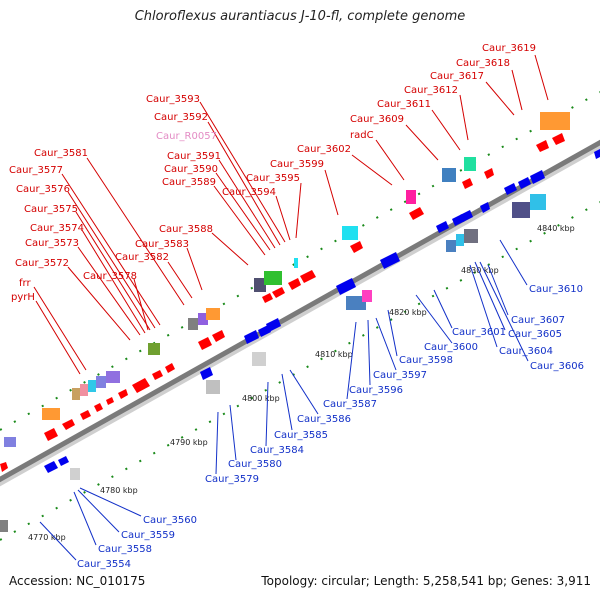 The width and height of the screenshot is (600, 600). I want to click on gene-label-caur-3583: Caur_3583, so click(162, 244).